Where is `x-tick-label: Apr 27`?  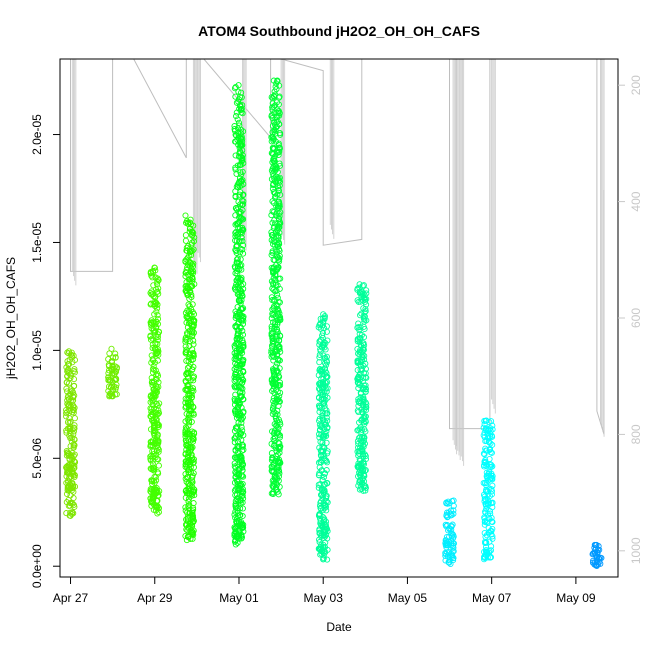
x-tick-label: Apr 27 is located at coordinates (71, 598).